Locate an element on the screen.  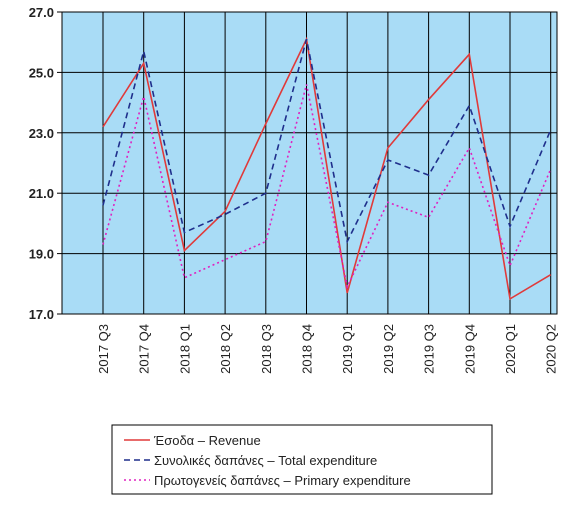
x-tick-label: 2020 Q1 is located at coordinates (510, 349).